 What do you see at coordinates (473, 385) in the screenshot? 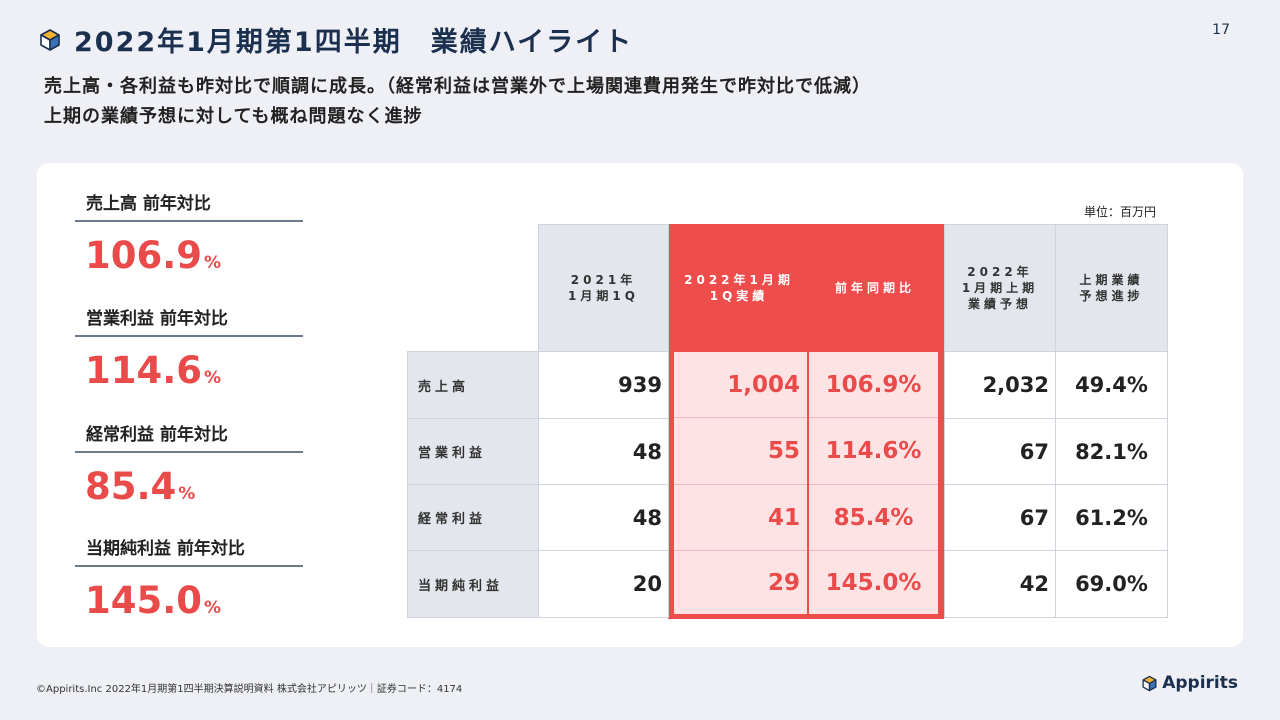
I see `row-header: 売上高` at bounding box center [473, 385].